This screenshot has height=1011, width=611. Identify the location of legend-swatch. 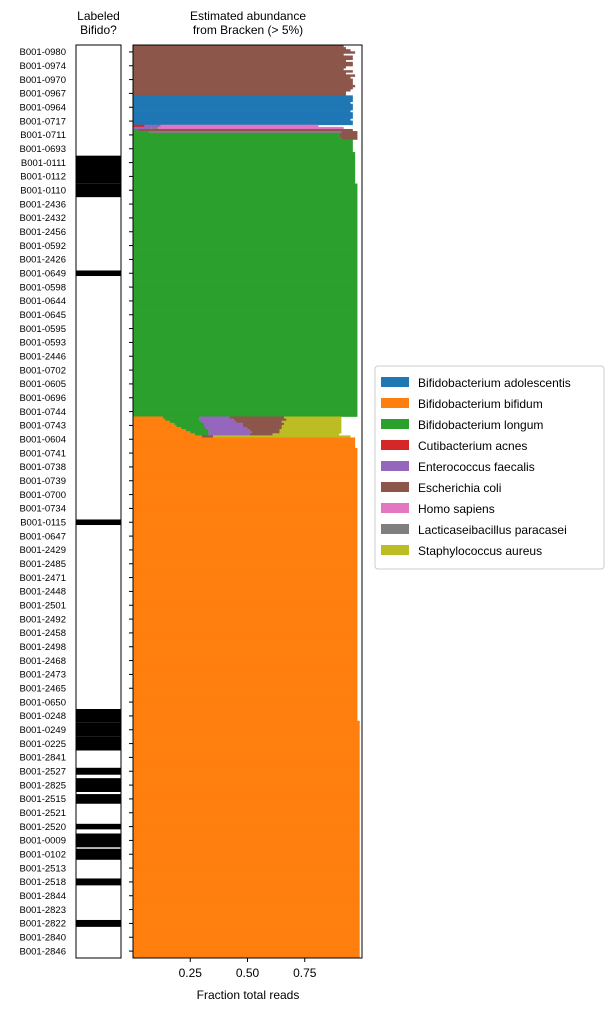
(395, 466).